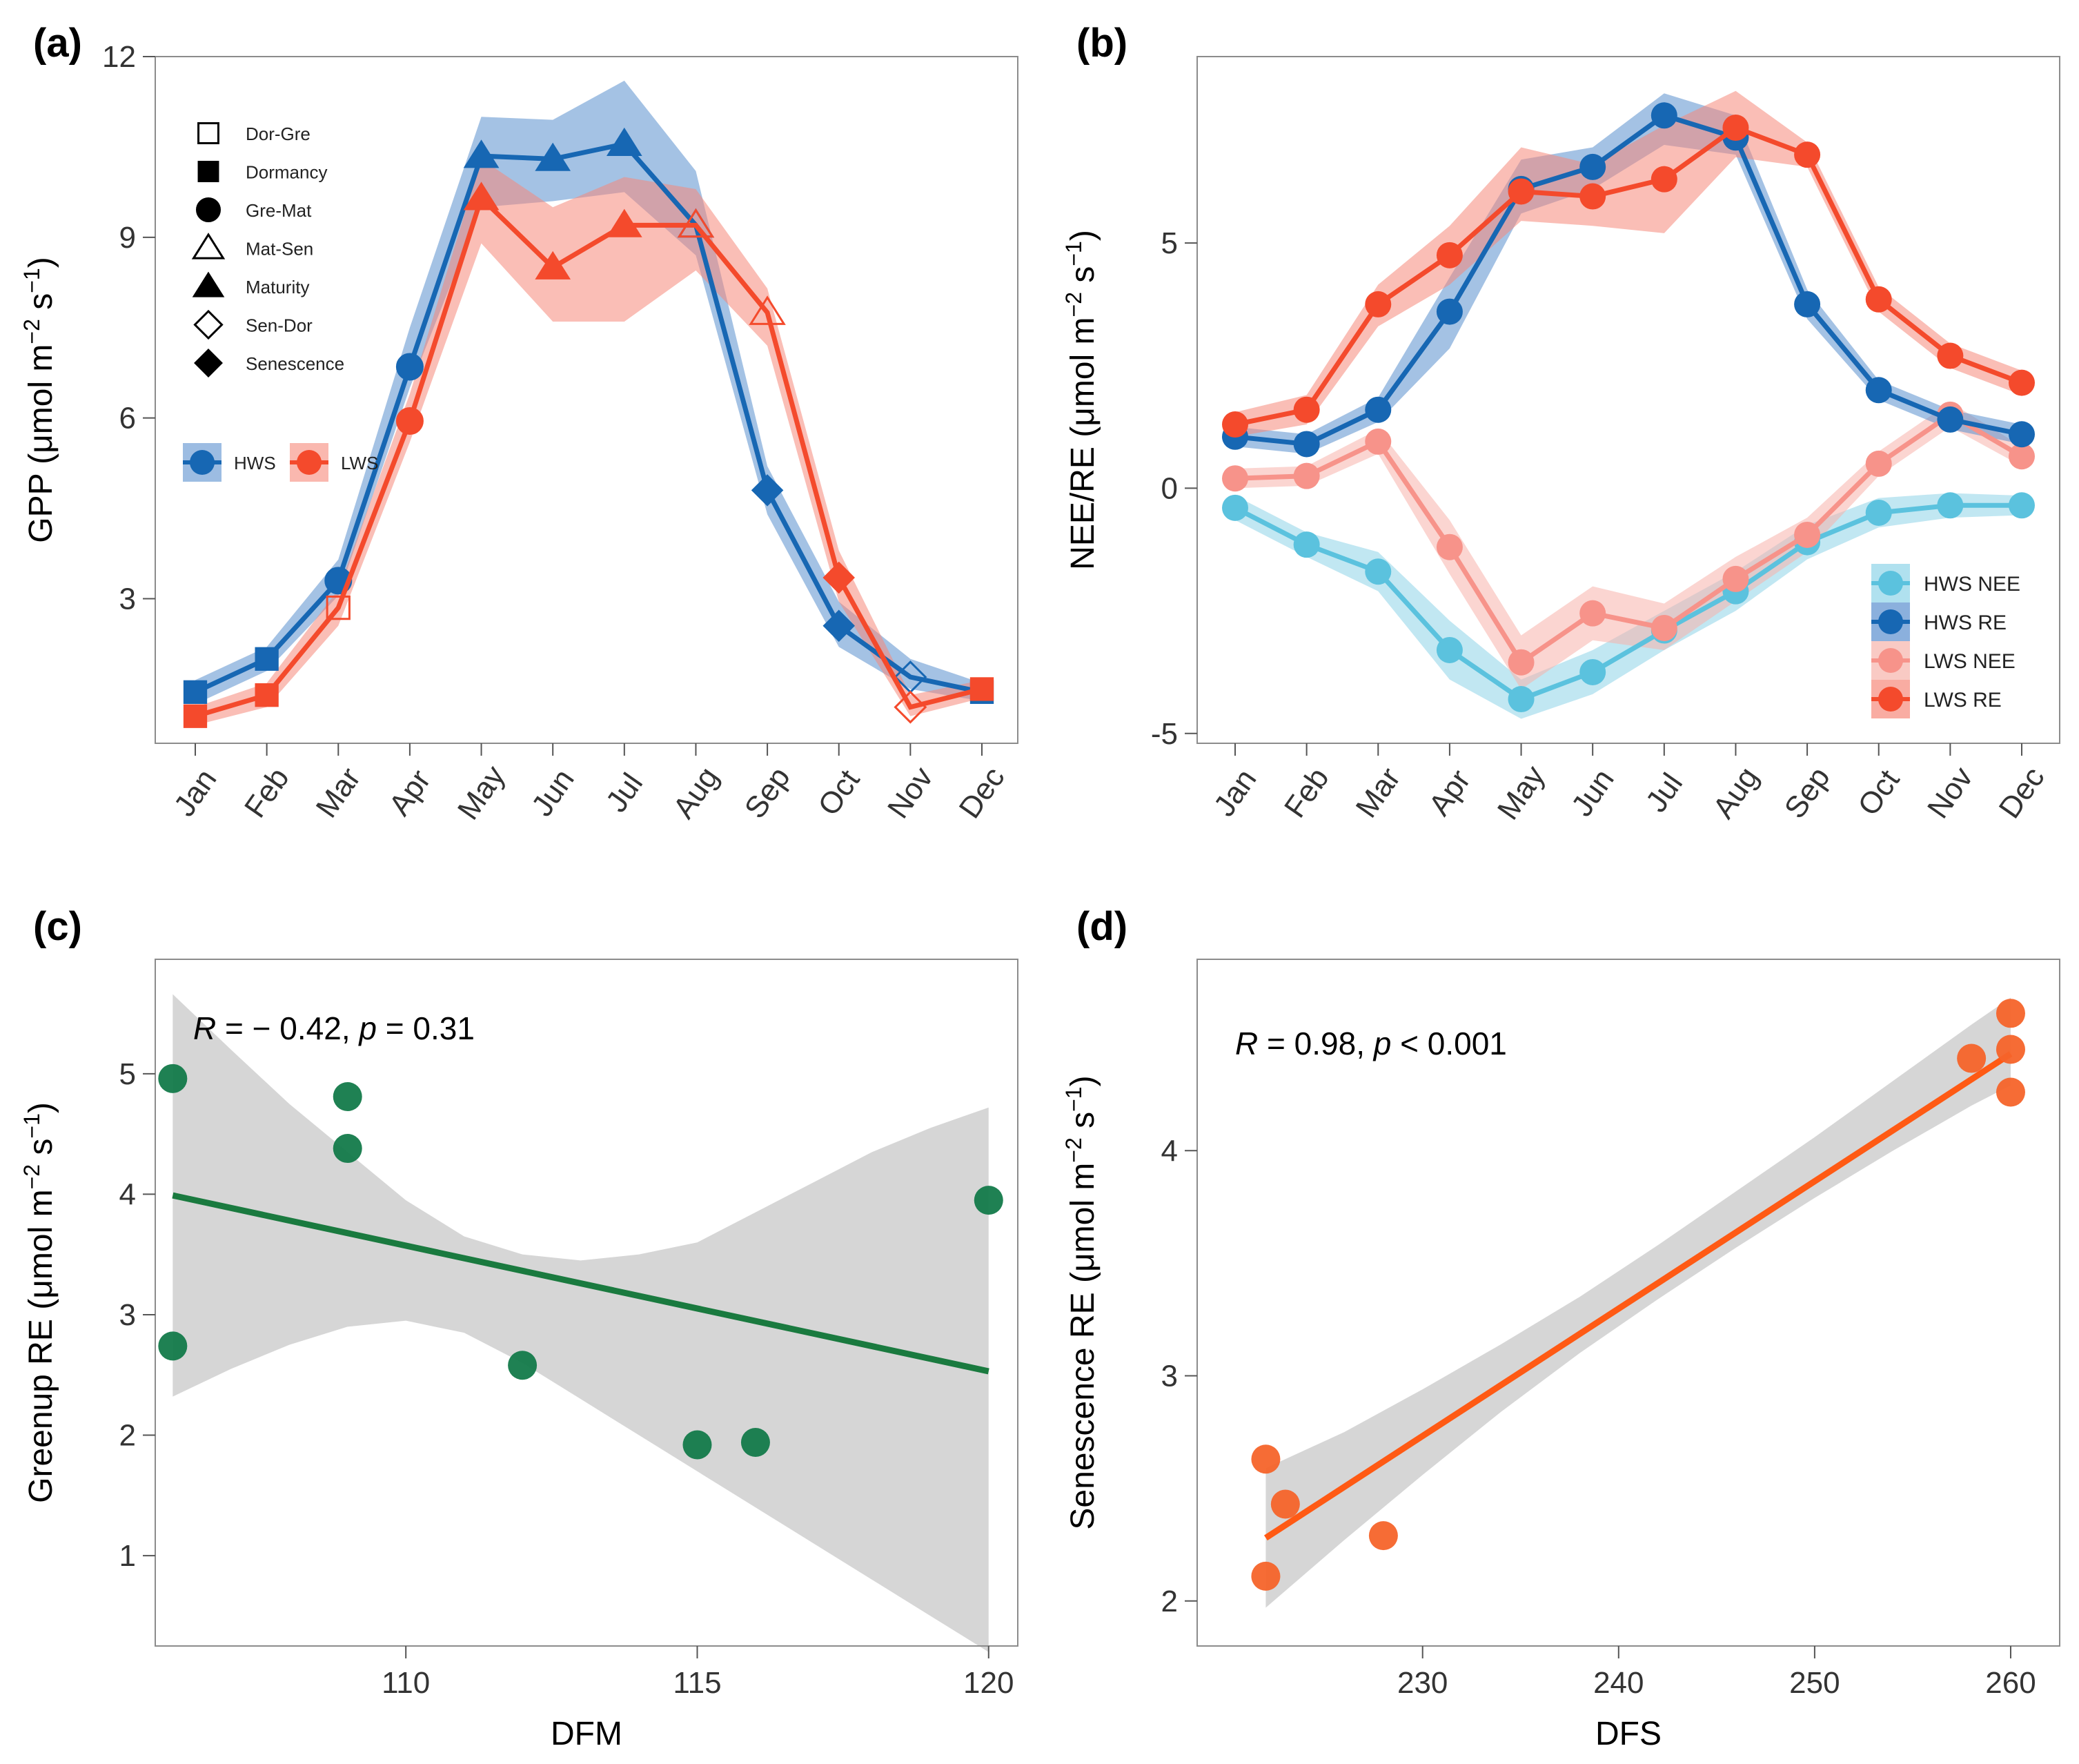 The height and width of the screenshot is (1764, 2079). I want to click on data-point-hws-re-mar, so click(1378, 409).